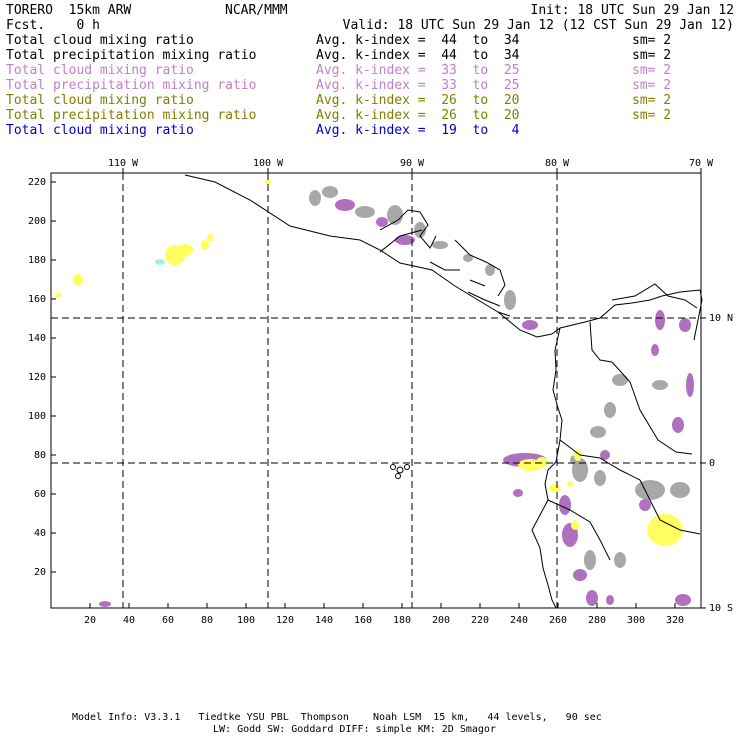 The image size is (740, 740). Describe the element at coordinates (445, 273) in the screenshot. I see `border-lines` at that location.